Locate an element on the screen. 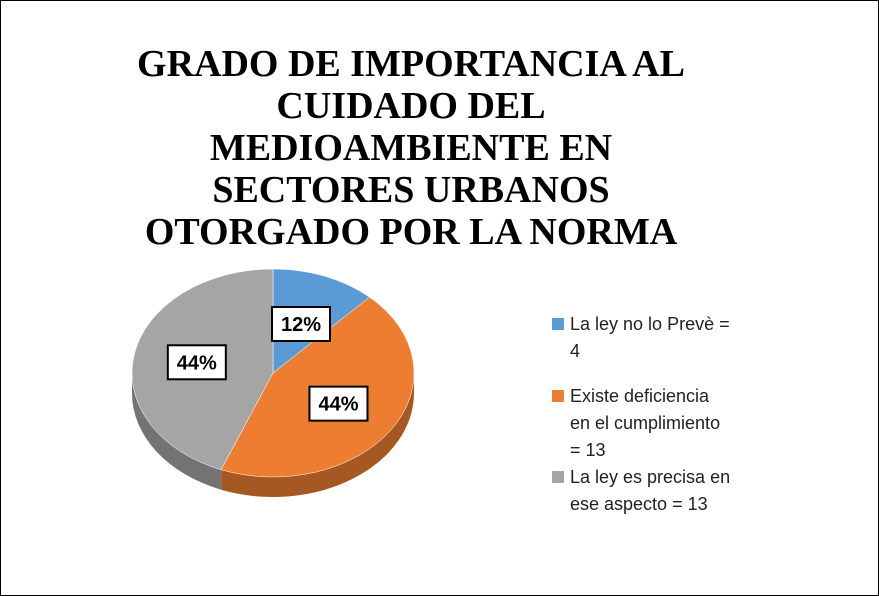 This screenshot has width=879, height=596. legend-item: La ley es precisa en ese aspecto = 13 is located at coordinates (642, 491).